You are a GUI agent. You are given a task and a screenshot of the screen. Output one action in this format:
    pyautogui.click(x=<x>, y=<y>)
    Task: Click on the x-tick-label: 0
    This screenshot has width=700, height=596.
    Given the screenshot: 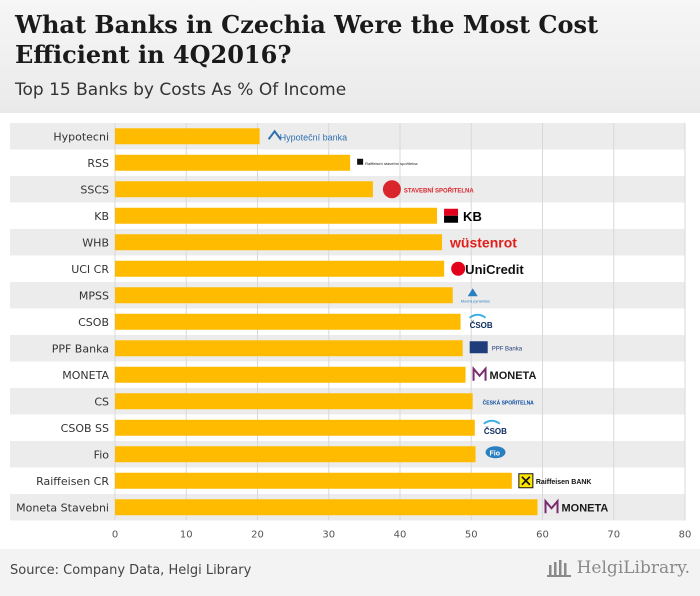 What is the action you would take?
    pyautogui.click(x=115, y=535)
    